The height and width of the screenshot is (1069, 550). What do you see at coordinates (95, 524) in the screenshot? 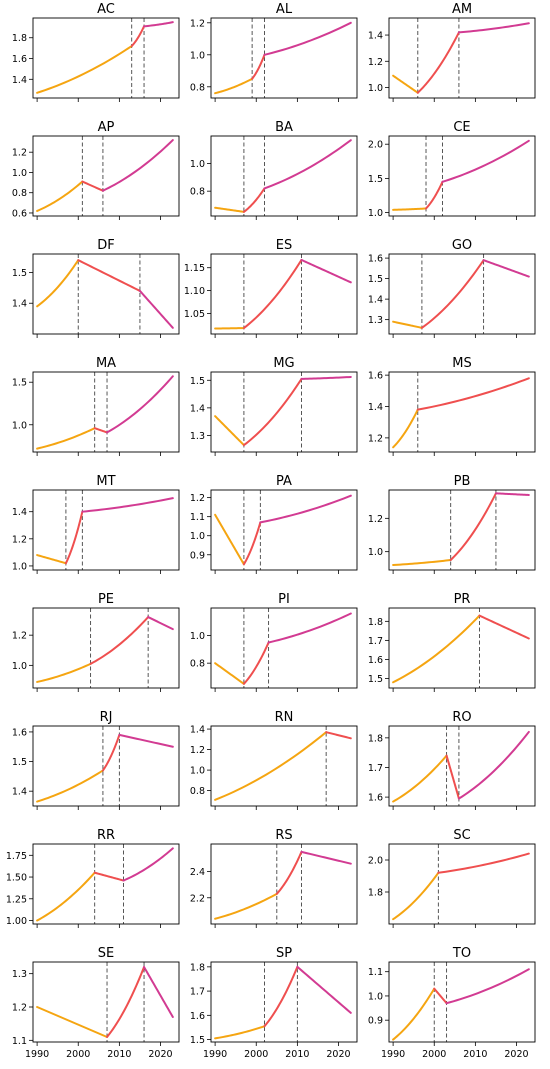
I see `panel-mt: MT1.01.21.4` at bounding box center [95, 524].